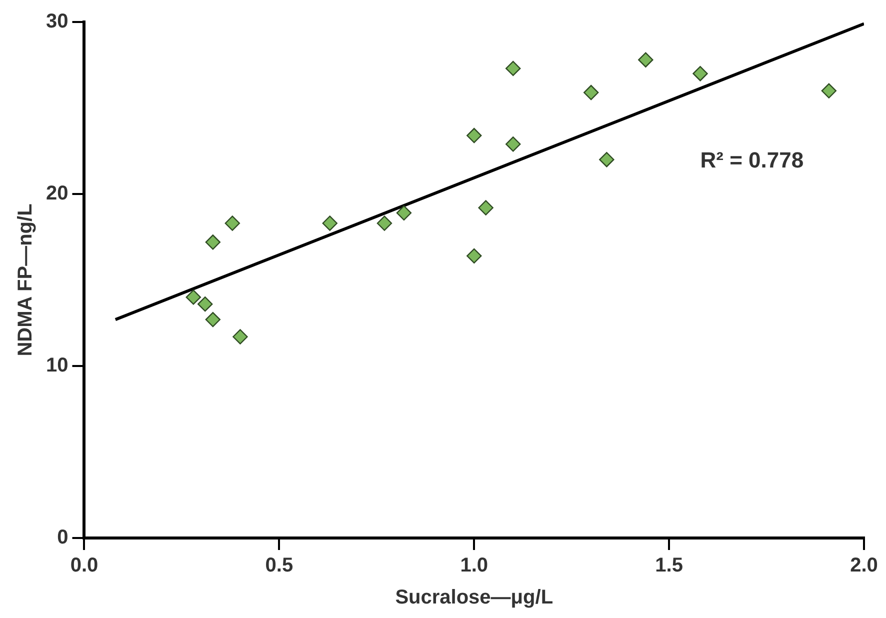  What do you see at coordinates (57, 21) in the screenshot?
I see `y-tick-label: 30` at bounding box center [57, 21].